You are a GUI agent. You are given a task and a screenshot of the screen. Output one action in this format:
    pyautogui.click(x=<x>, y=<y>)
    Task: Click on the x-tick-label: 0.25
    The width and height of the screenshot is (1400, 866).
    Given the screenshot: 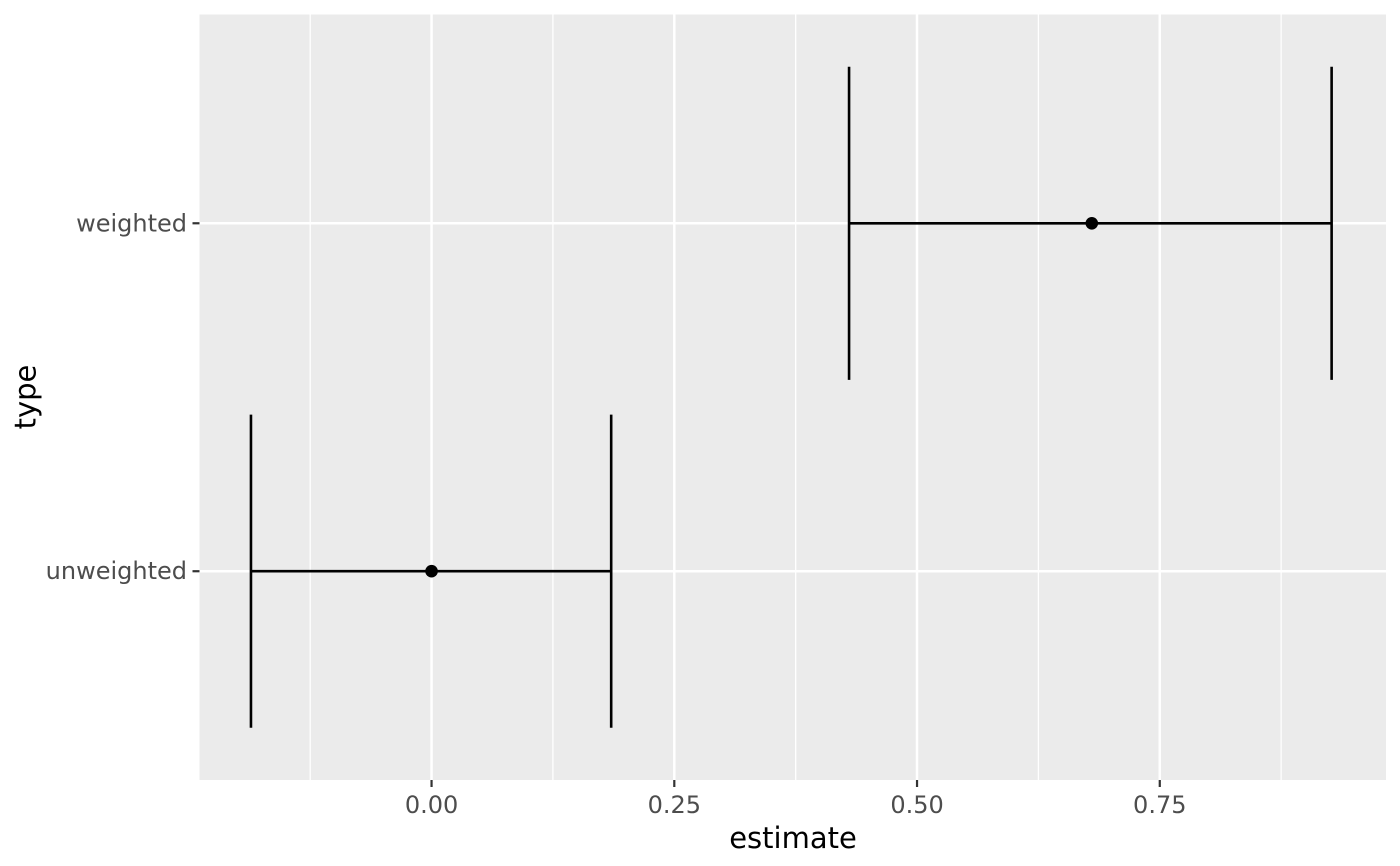 What is the action you would take?
    pyautogui.click(x=674, y=805)
    